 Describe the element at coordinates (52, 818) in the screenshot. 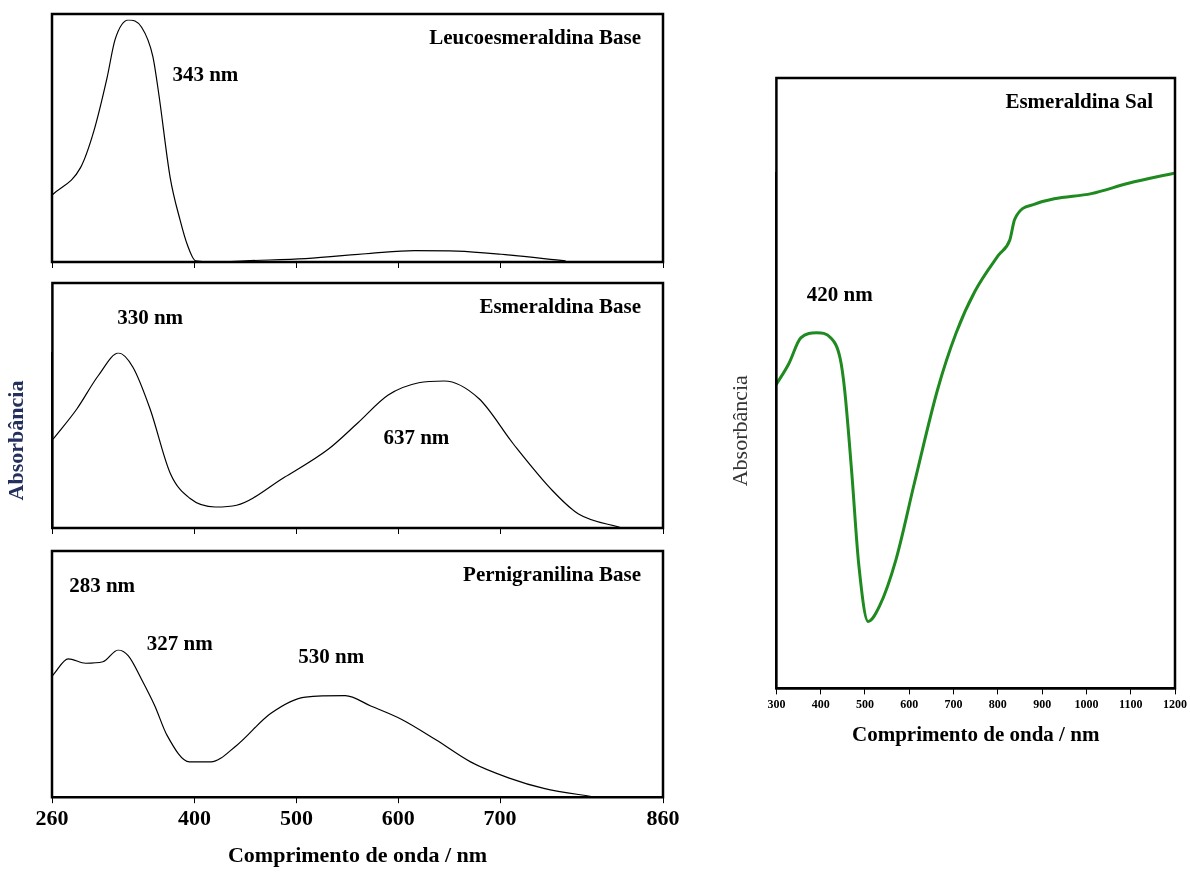

I see `x-tick-label: 260` at that location.